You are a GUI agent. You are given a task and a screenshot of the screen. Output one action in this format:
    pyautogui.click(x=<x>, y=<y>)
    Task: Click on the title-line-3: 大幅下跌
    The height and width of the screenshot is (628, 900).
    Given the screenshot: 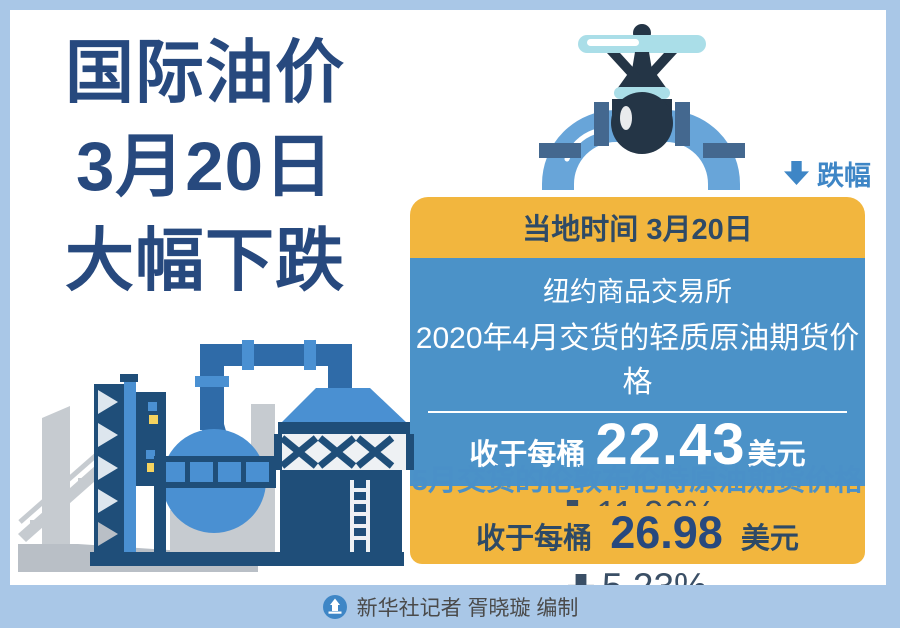 What is the action you would take?
    pyautogui.click(x=205, y=260)
    